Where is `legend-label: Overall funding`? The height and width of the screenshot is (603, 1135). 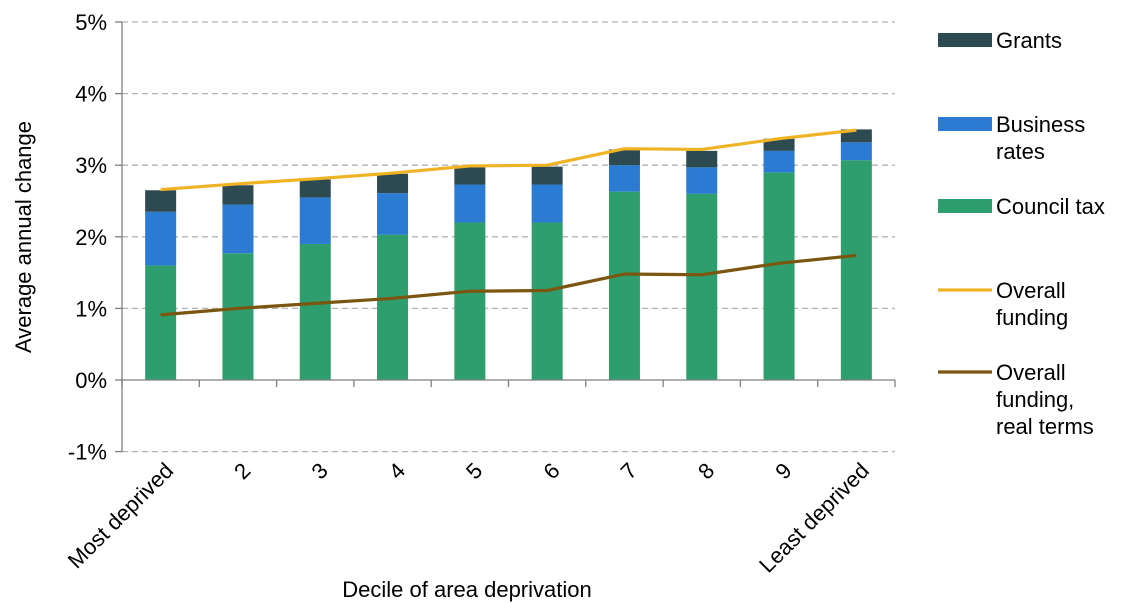
legend-label: Overall funding is located at coordinates (1032, 304).